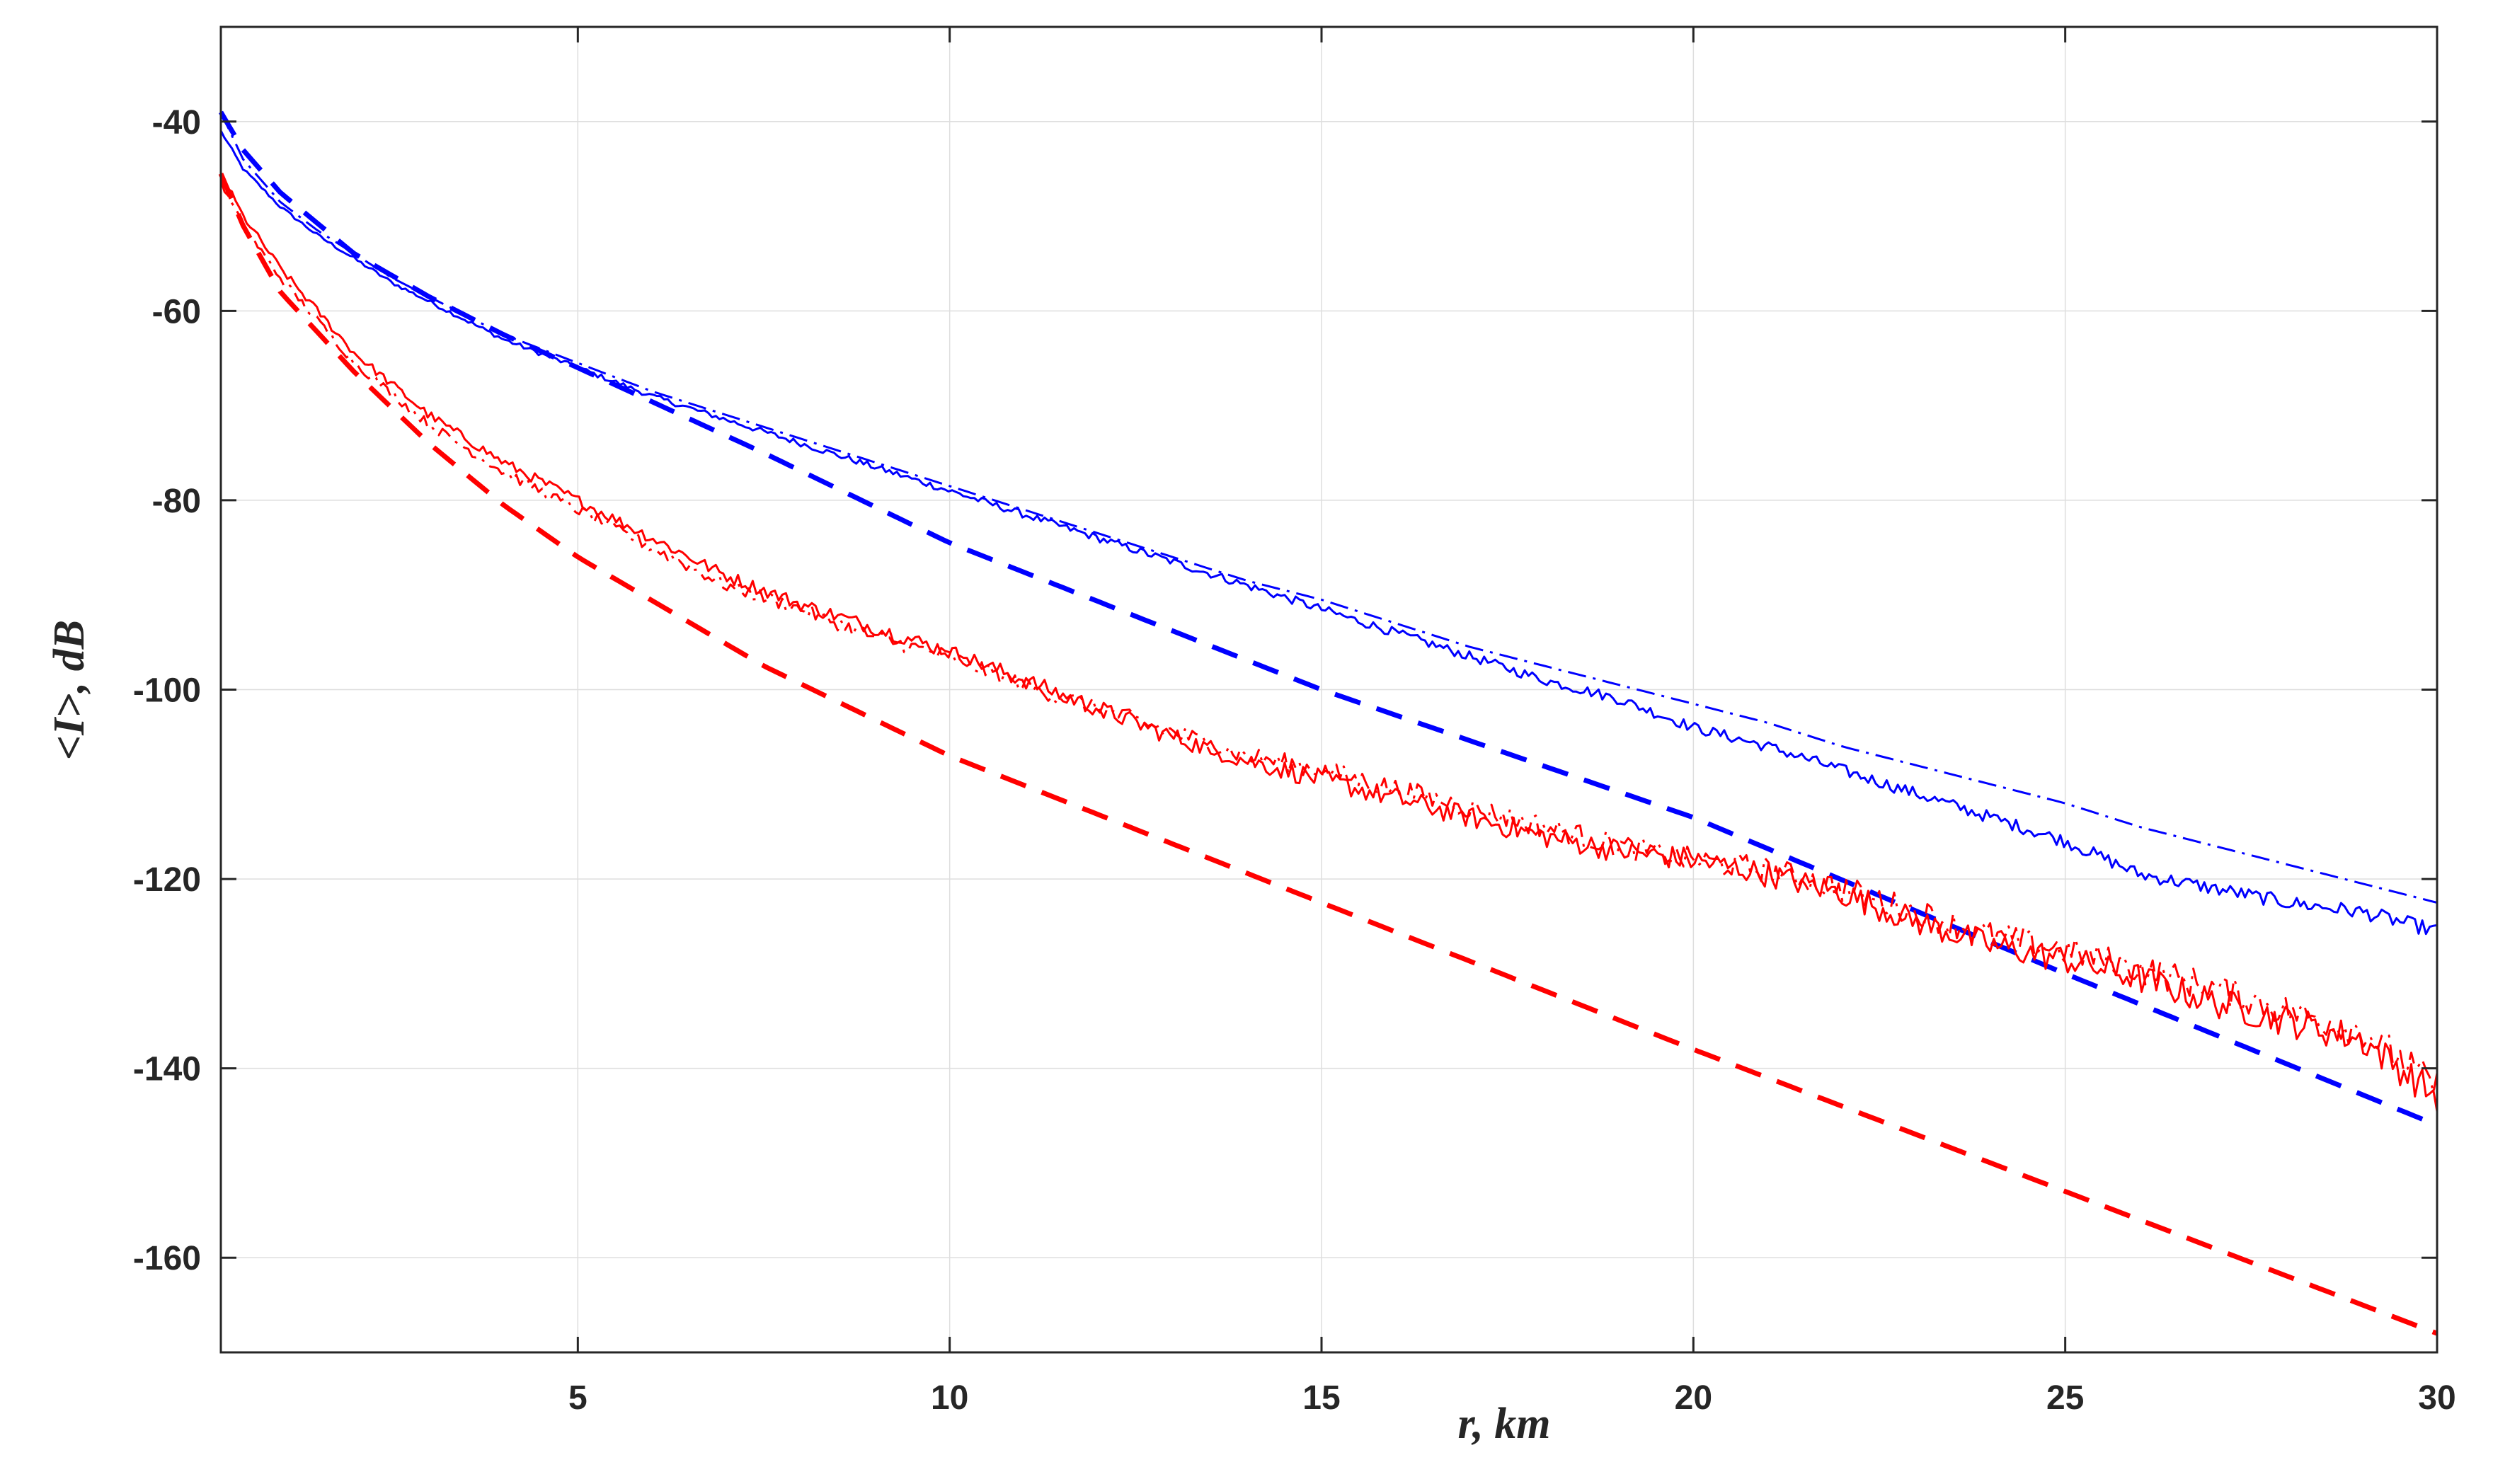 The image size is (2493, 1484). What do you see at coordinates (578, 1398) in the screenshot?
I see `x-tick-label: 5` at bounding box center [578, 1398].